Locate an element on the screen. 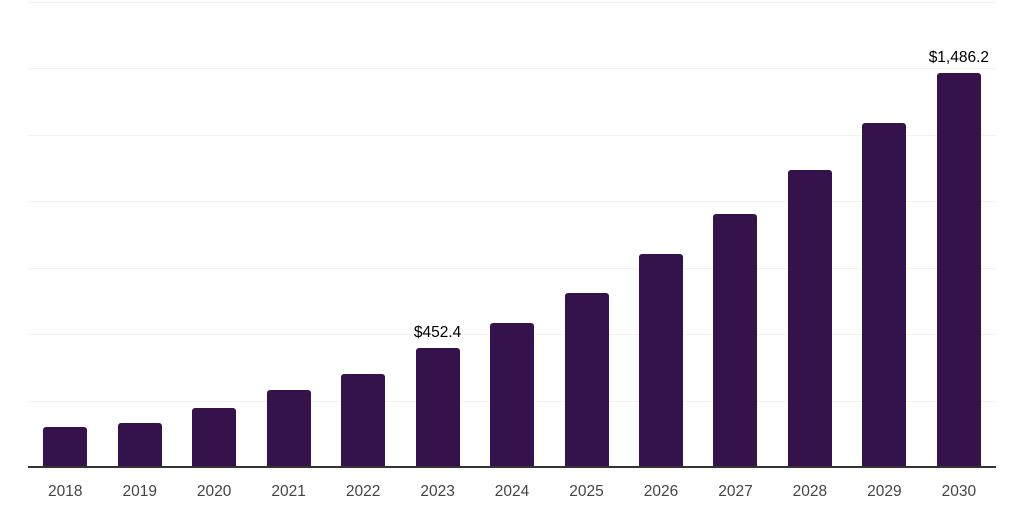 Image resolution: width=1024 pixels, height=512 pixels. bar-slot-2027 is located at coordinates (735, 235).